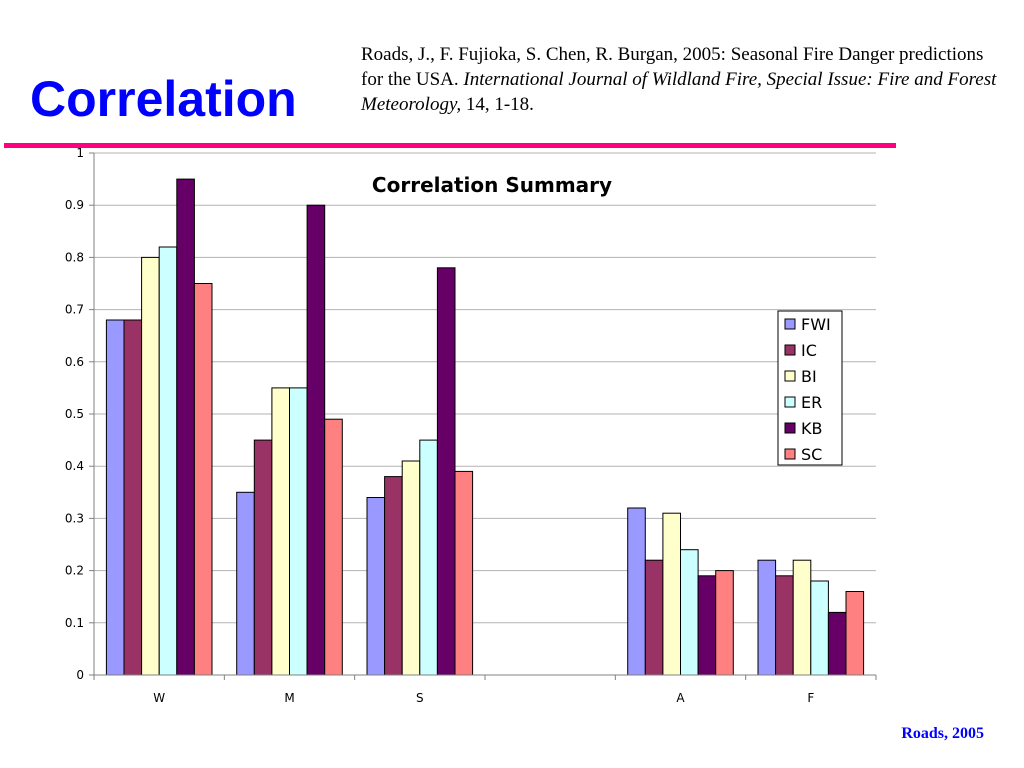 The image size is (1024, 768). I want to click on legend-swatch-er, so click(790, 402).